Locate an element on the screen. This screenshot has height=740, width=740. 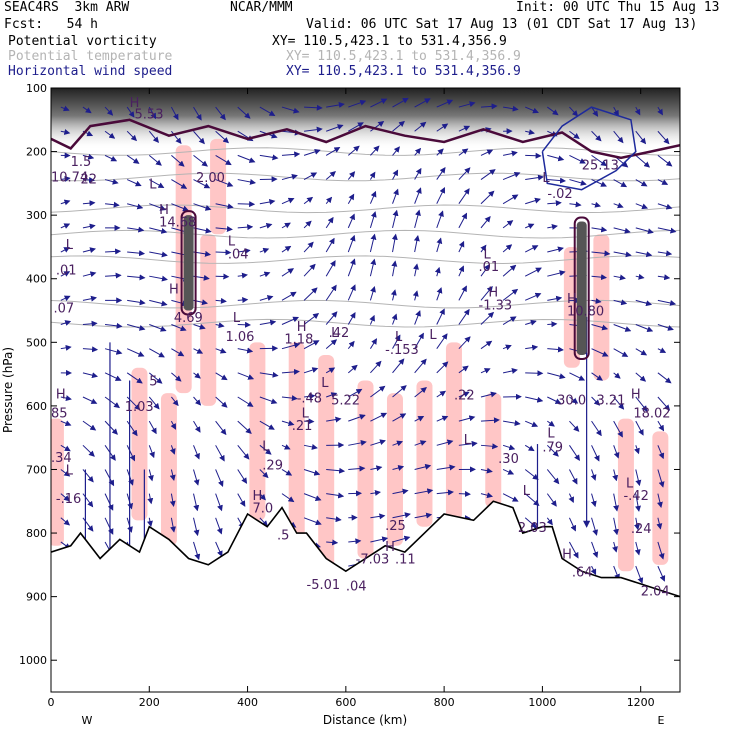
x-tick-label-5: 1000 is located at coordinates (542, 702).